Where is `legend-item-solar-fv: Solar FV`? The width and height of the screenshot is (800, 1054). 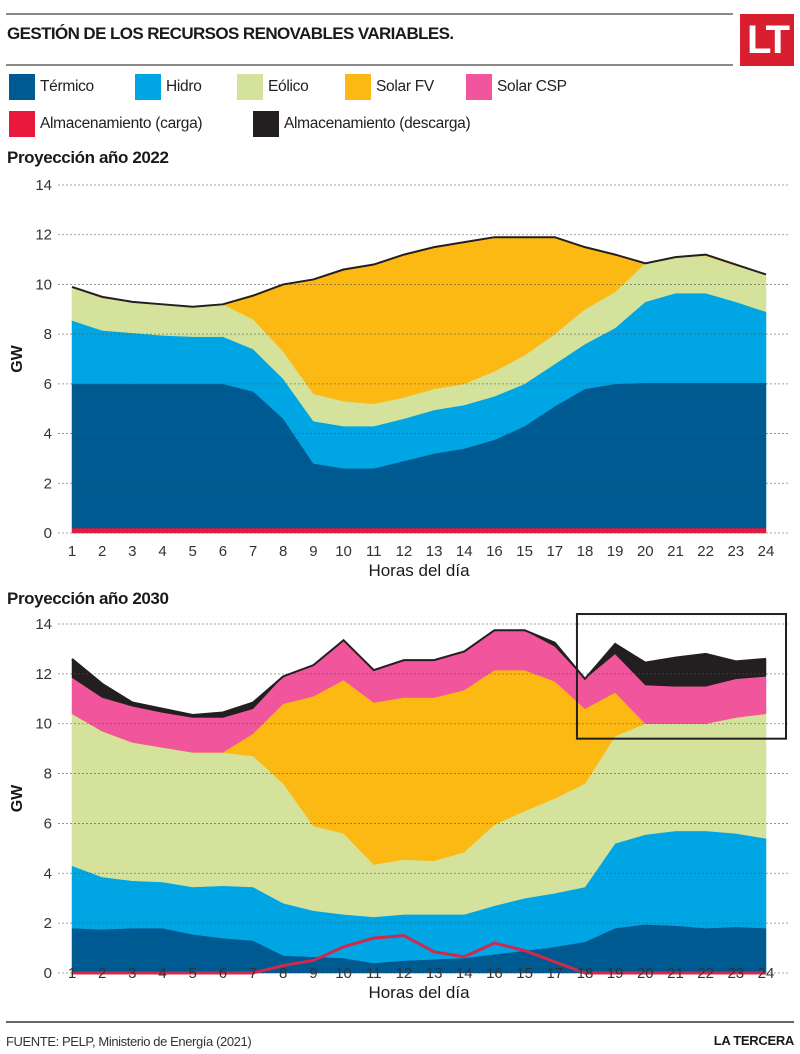 legend-item-solar-fv: Solar FV is located at coordinates (389, 87).